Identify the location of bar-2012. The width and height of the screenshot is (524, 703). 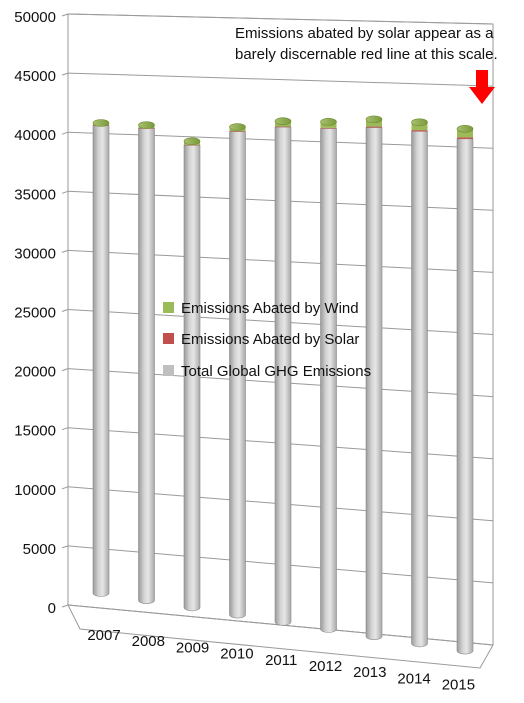
(328, 375).